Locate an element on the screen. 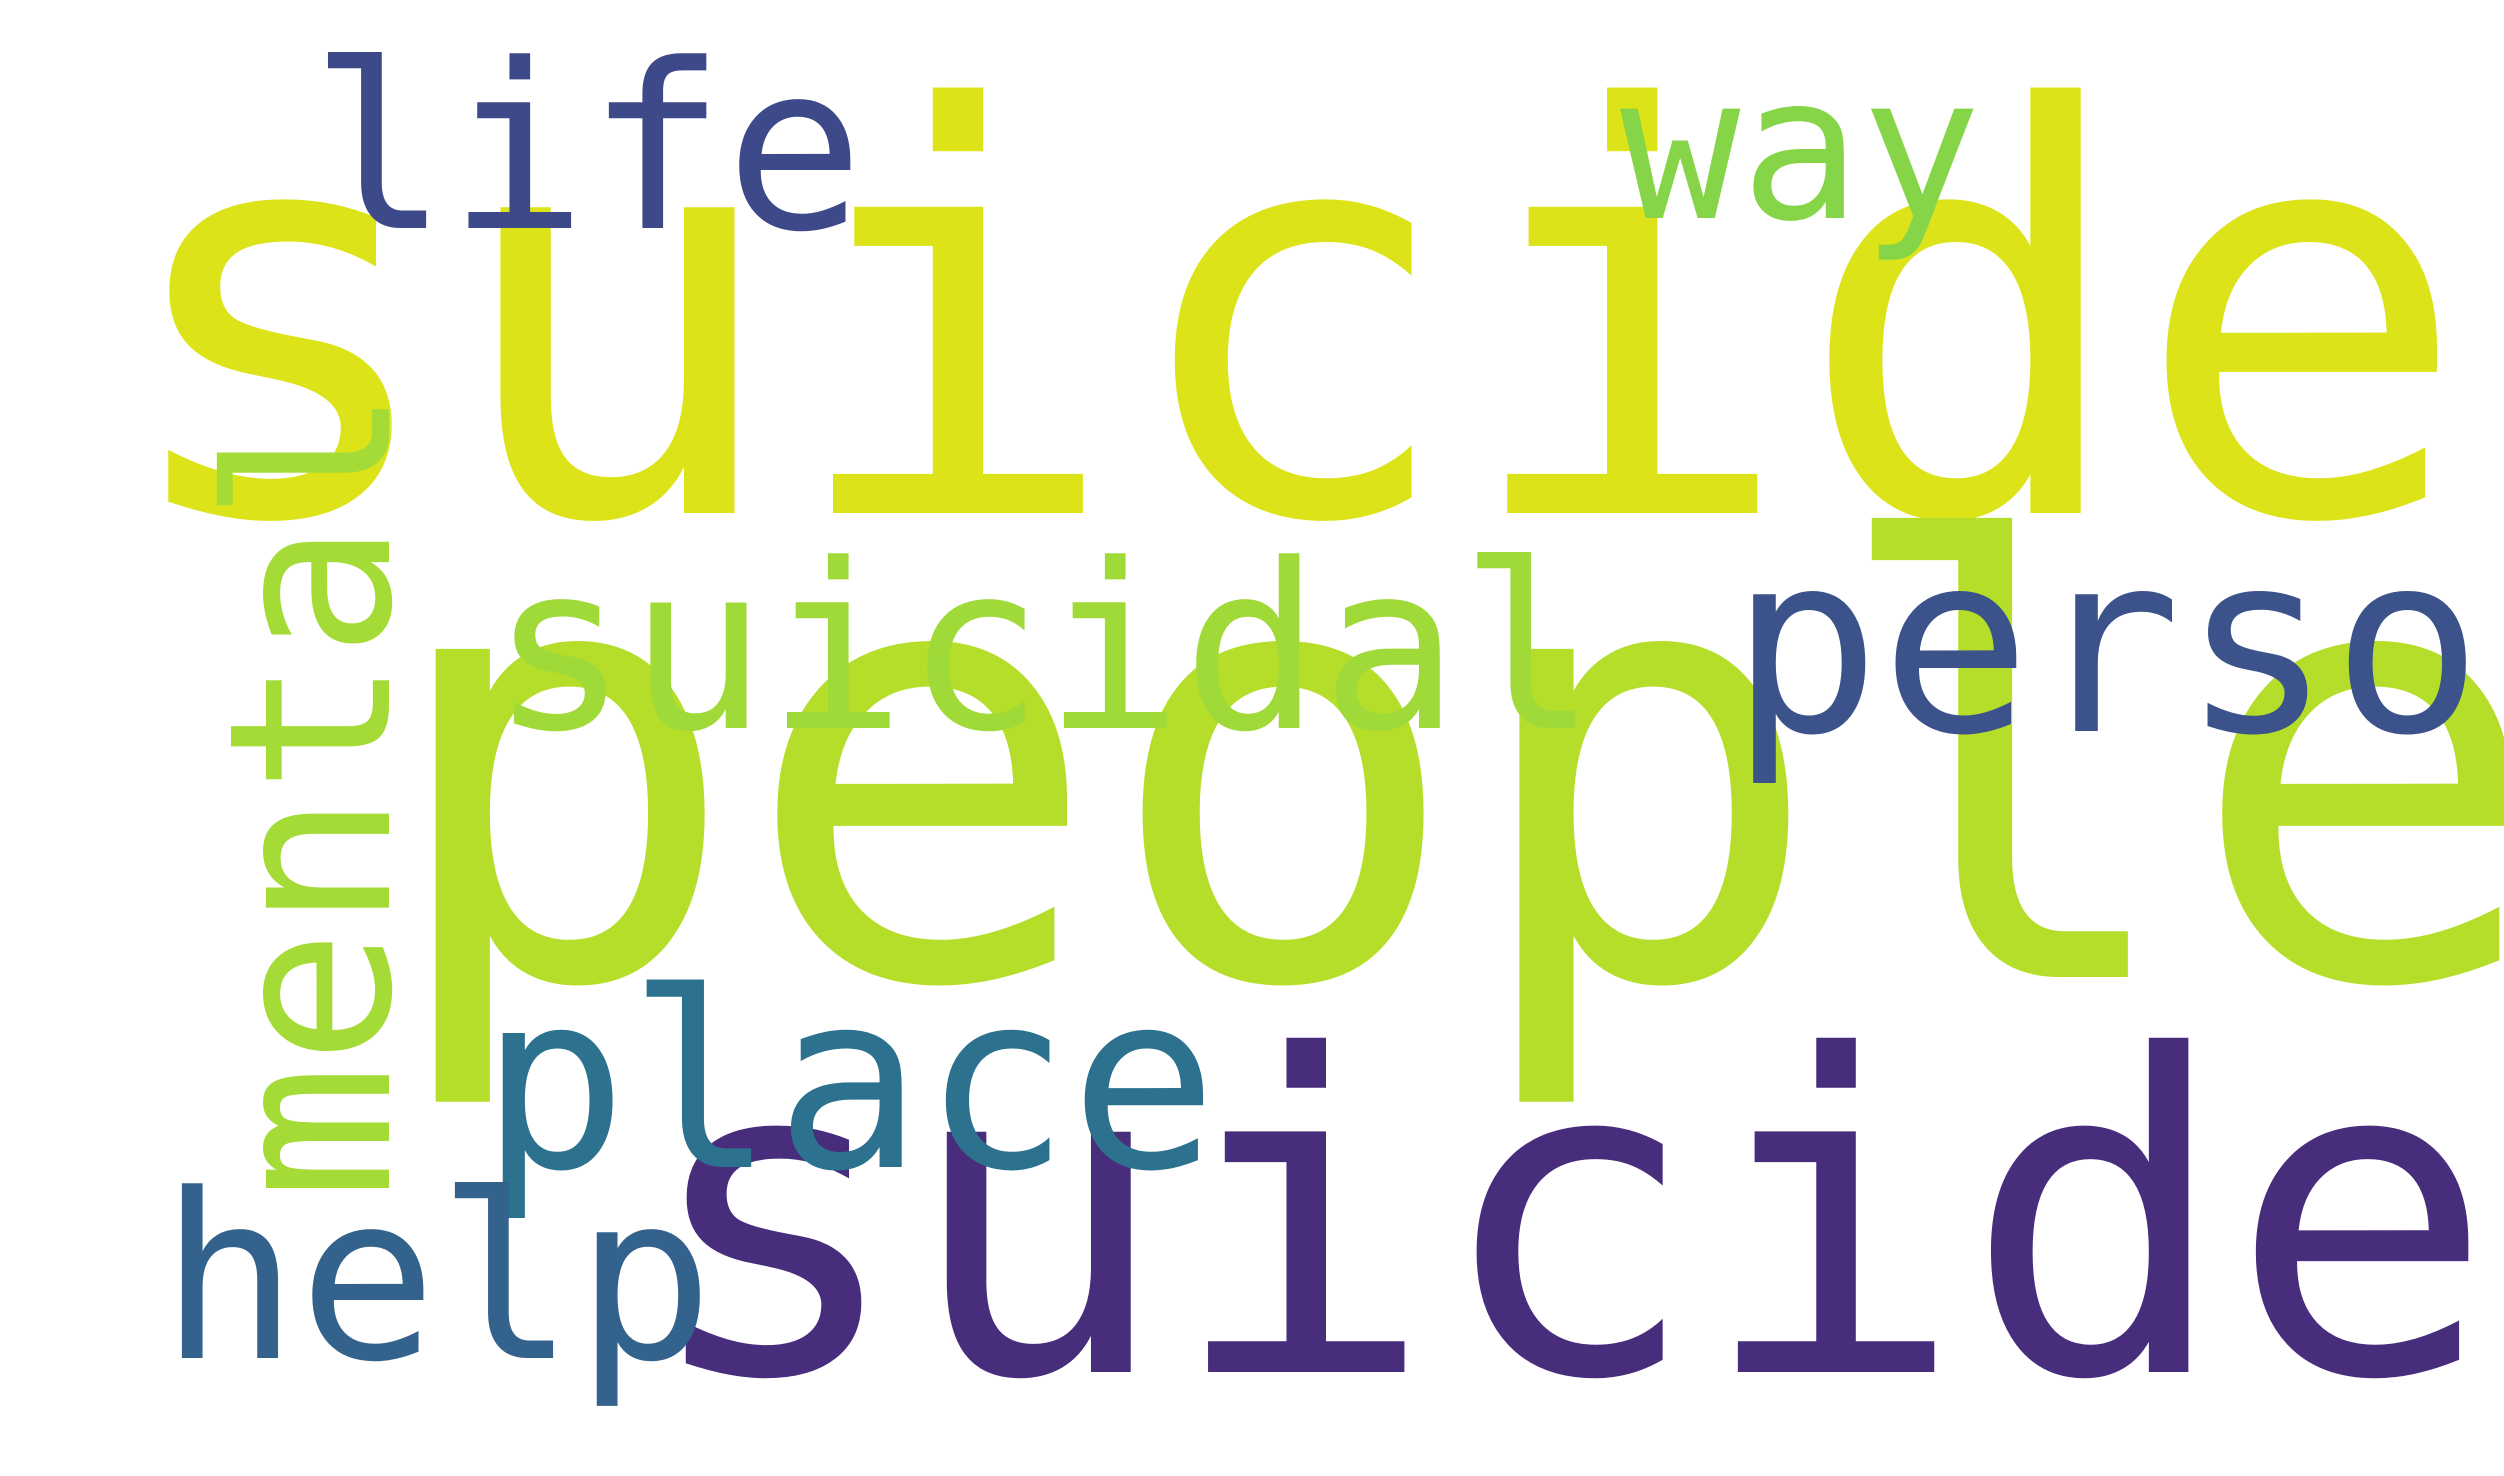 This screenshot has width=2504, height=1476. word-place: place is located at coordinates (849, 1082).